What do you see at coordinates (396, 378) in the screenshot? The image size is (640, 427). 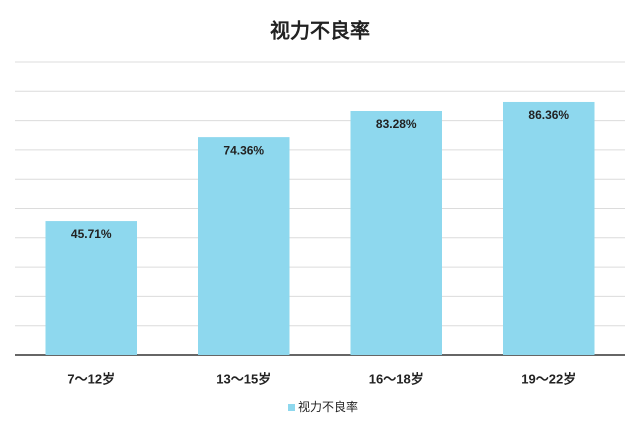 I see `x-tick-label: 16～18岁` at bounding box center [396, 378].